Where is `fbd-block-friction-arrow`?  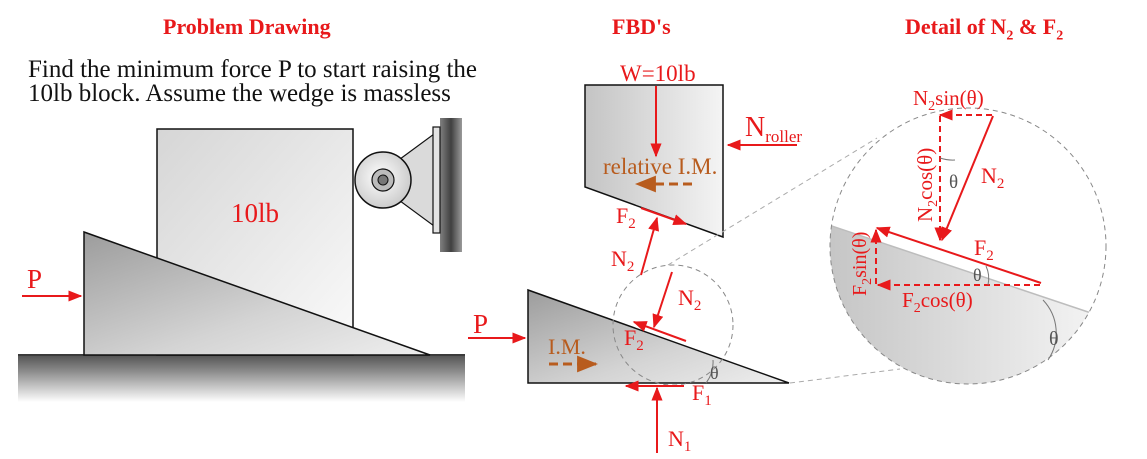
fbd-block-friction-arrow is located at coordinates (664, 216).